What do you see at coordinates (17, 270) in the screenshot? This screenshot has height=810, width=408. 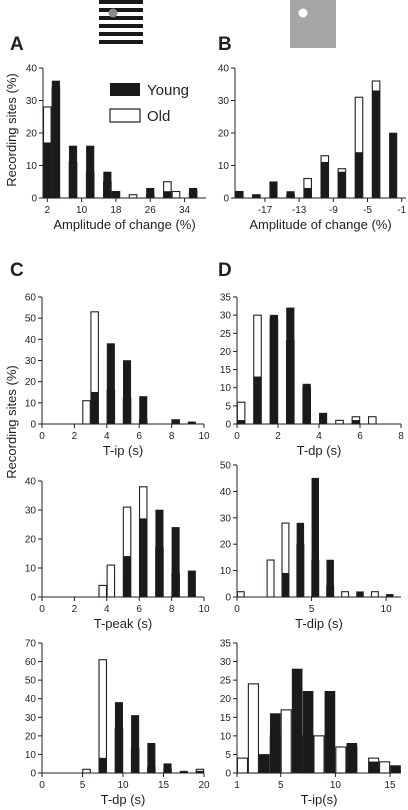 I see `panel-label: C` at bounding box center [17, 270].